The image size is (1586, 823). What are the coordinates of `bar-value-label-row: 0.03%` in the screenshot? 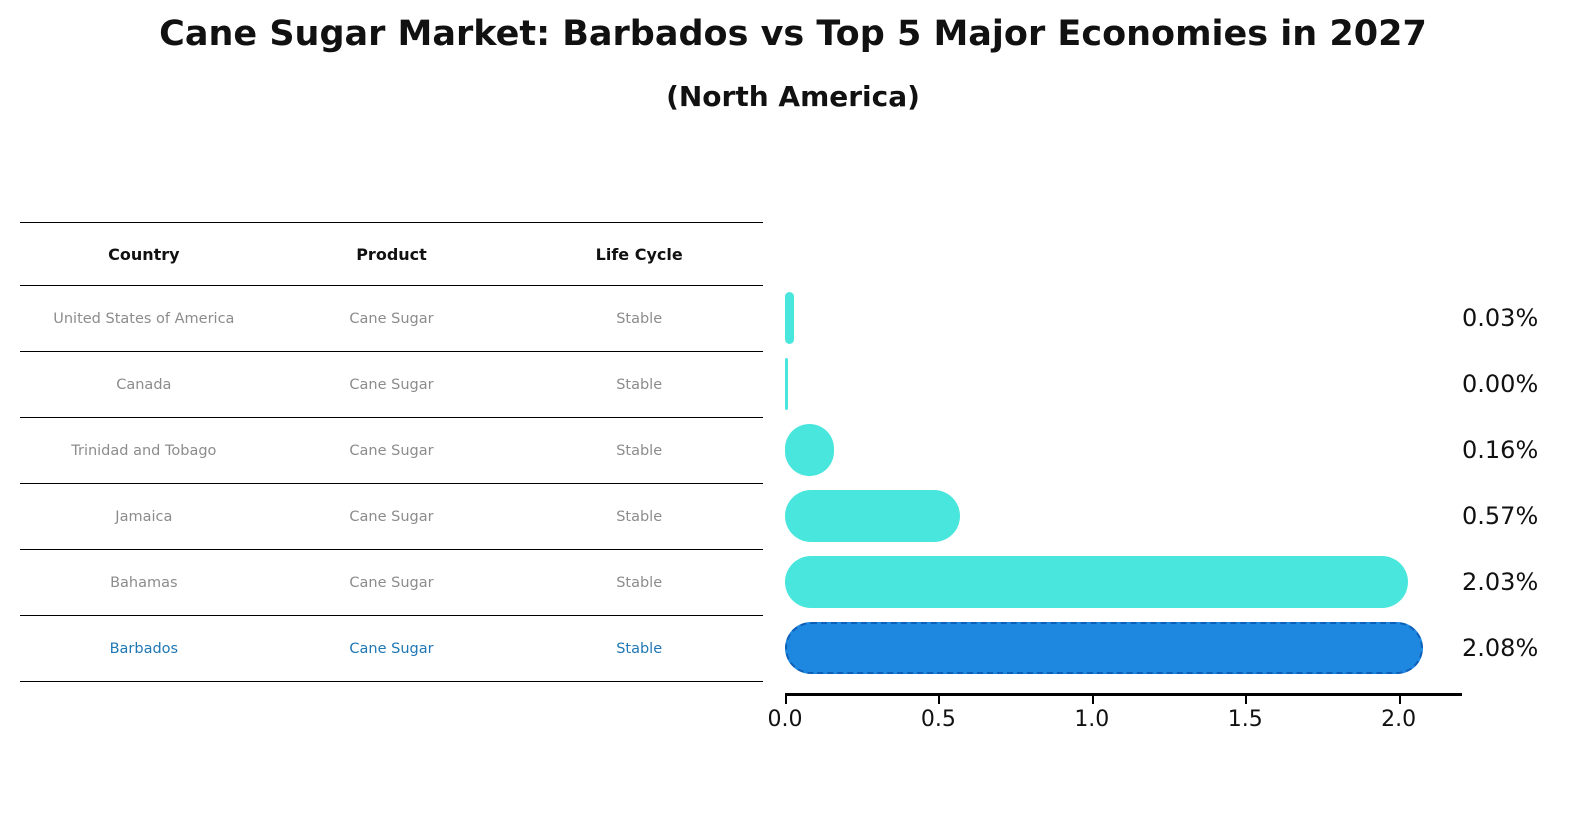 It's located at (1524, 318).